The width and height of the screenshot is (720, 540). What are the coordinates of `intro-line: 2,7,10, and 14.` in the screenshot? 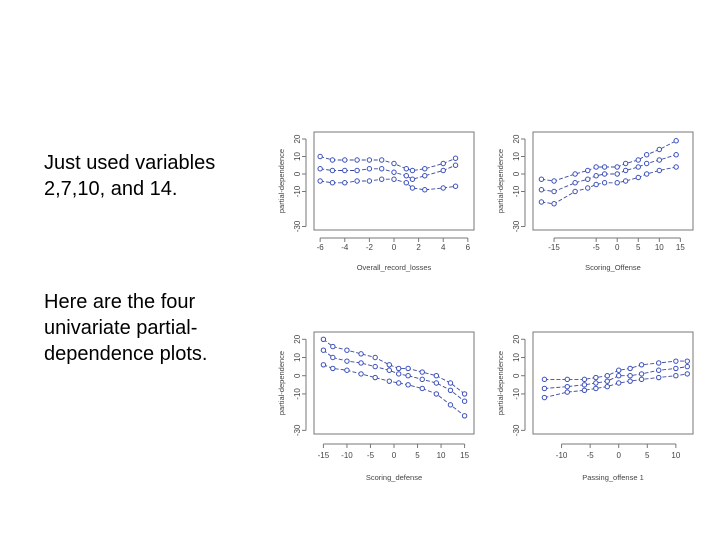 It's located at (111, 189).